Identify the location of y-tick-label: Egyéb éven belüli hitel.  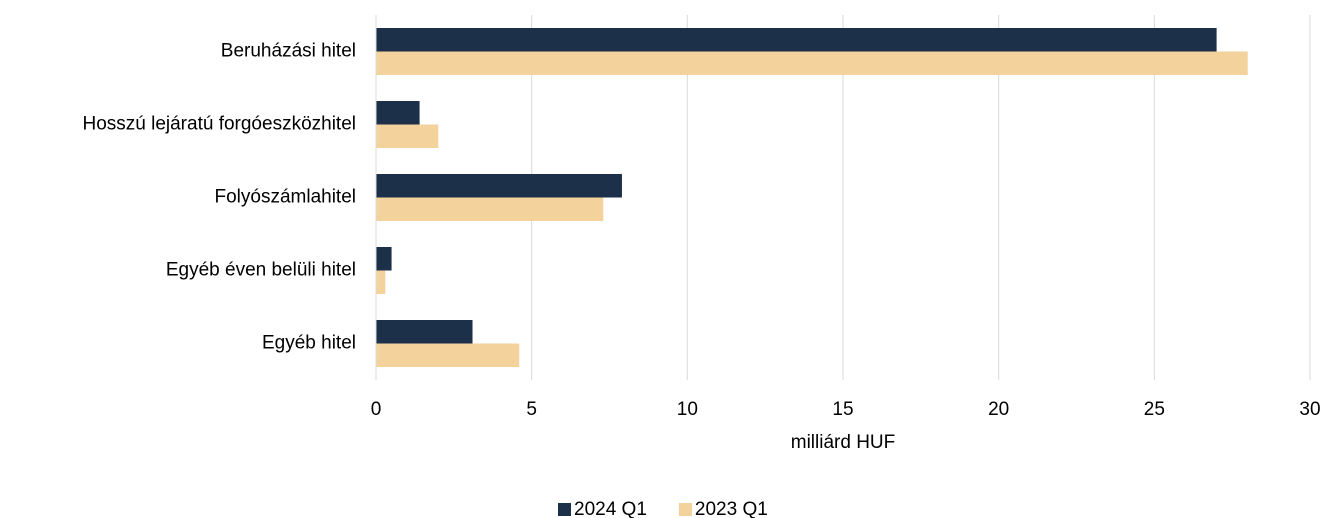
(261, 270).